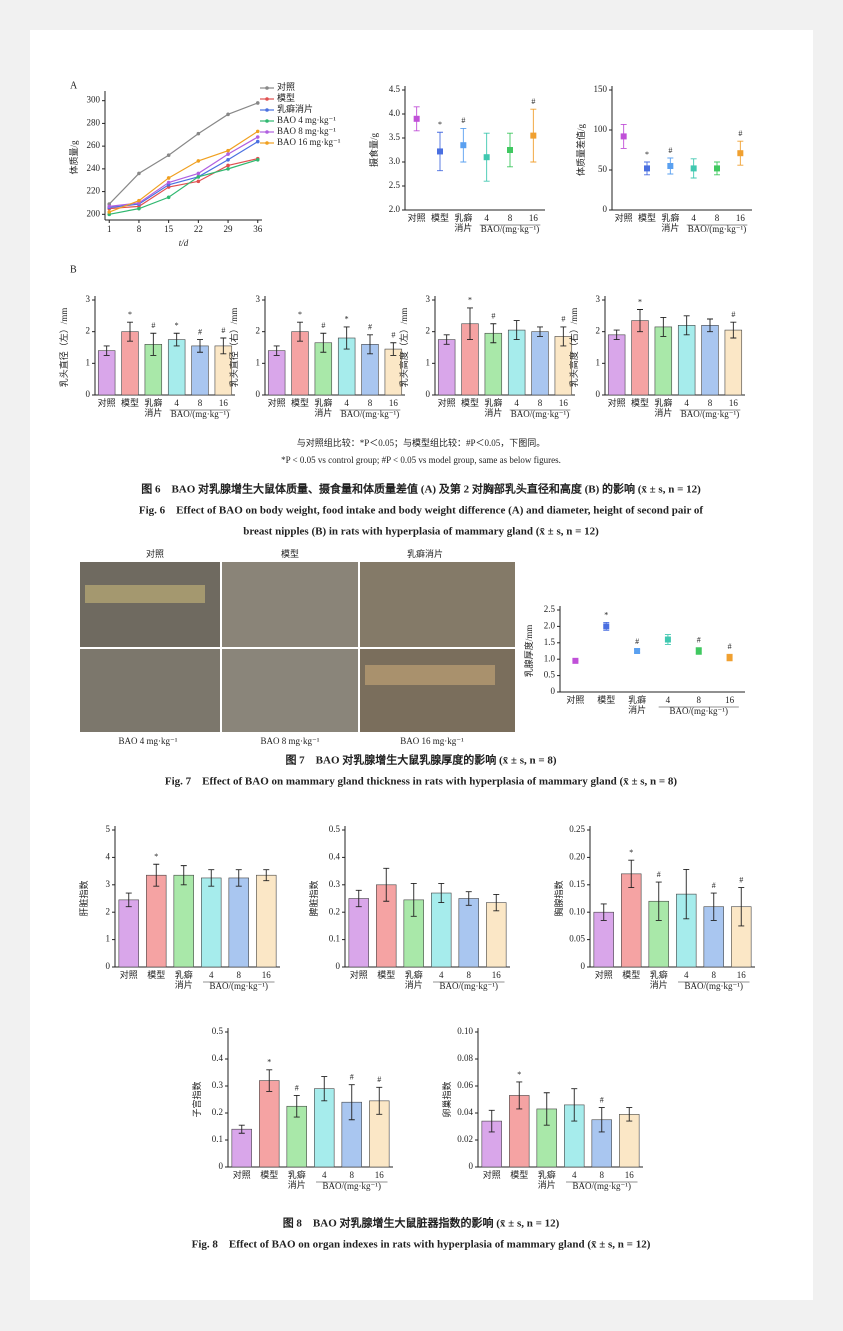 Image resolution: width=843 pixels, height=1331 pixels. Describe the element at coordinates (184, 243) in the screenshot. I see `x-axis-label: t/d` at that location.